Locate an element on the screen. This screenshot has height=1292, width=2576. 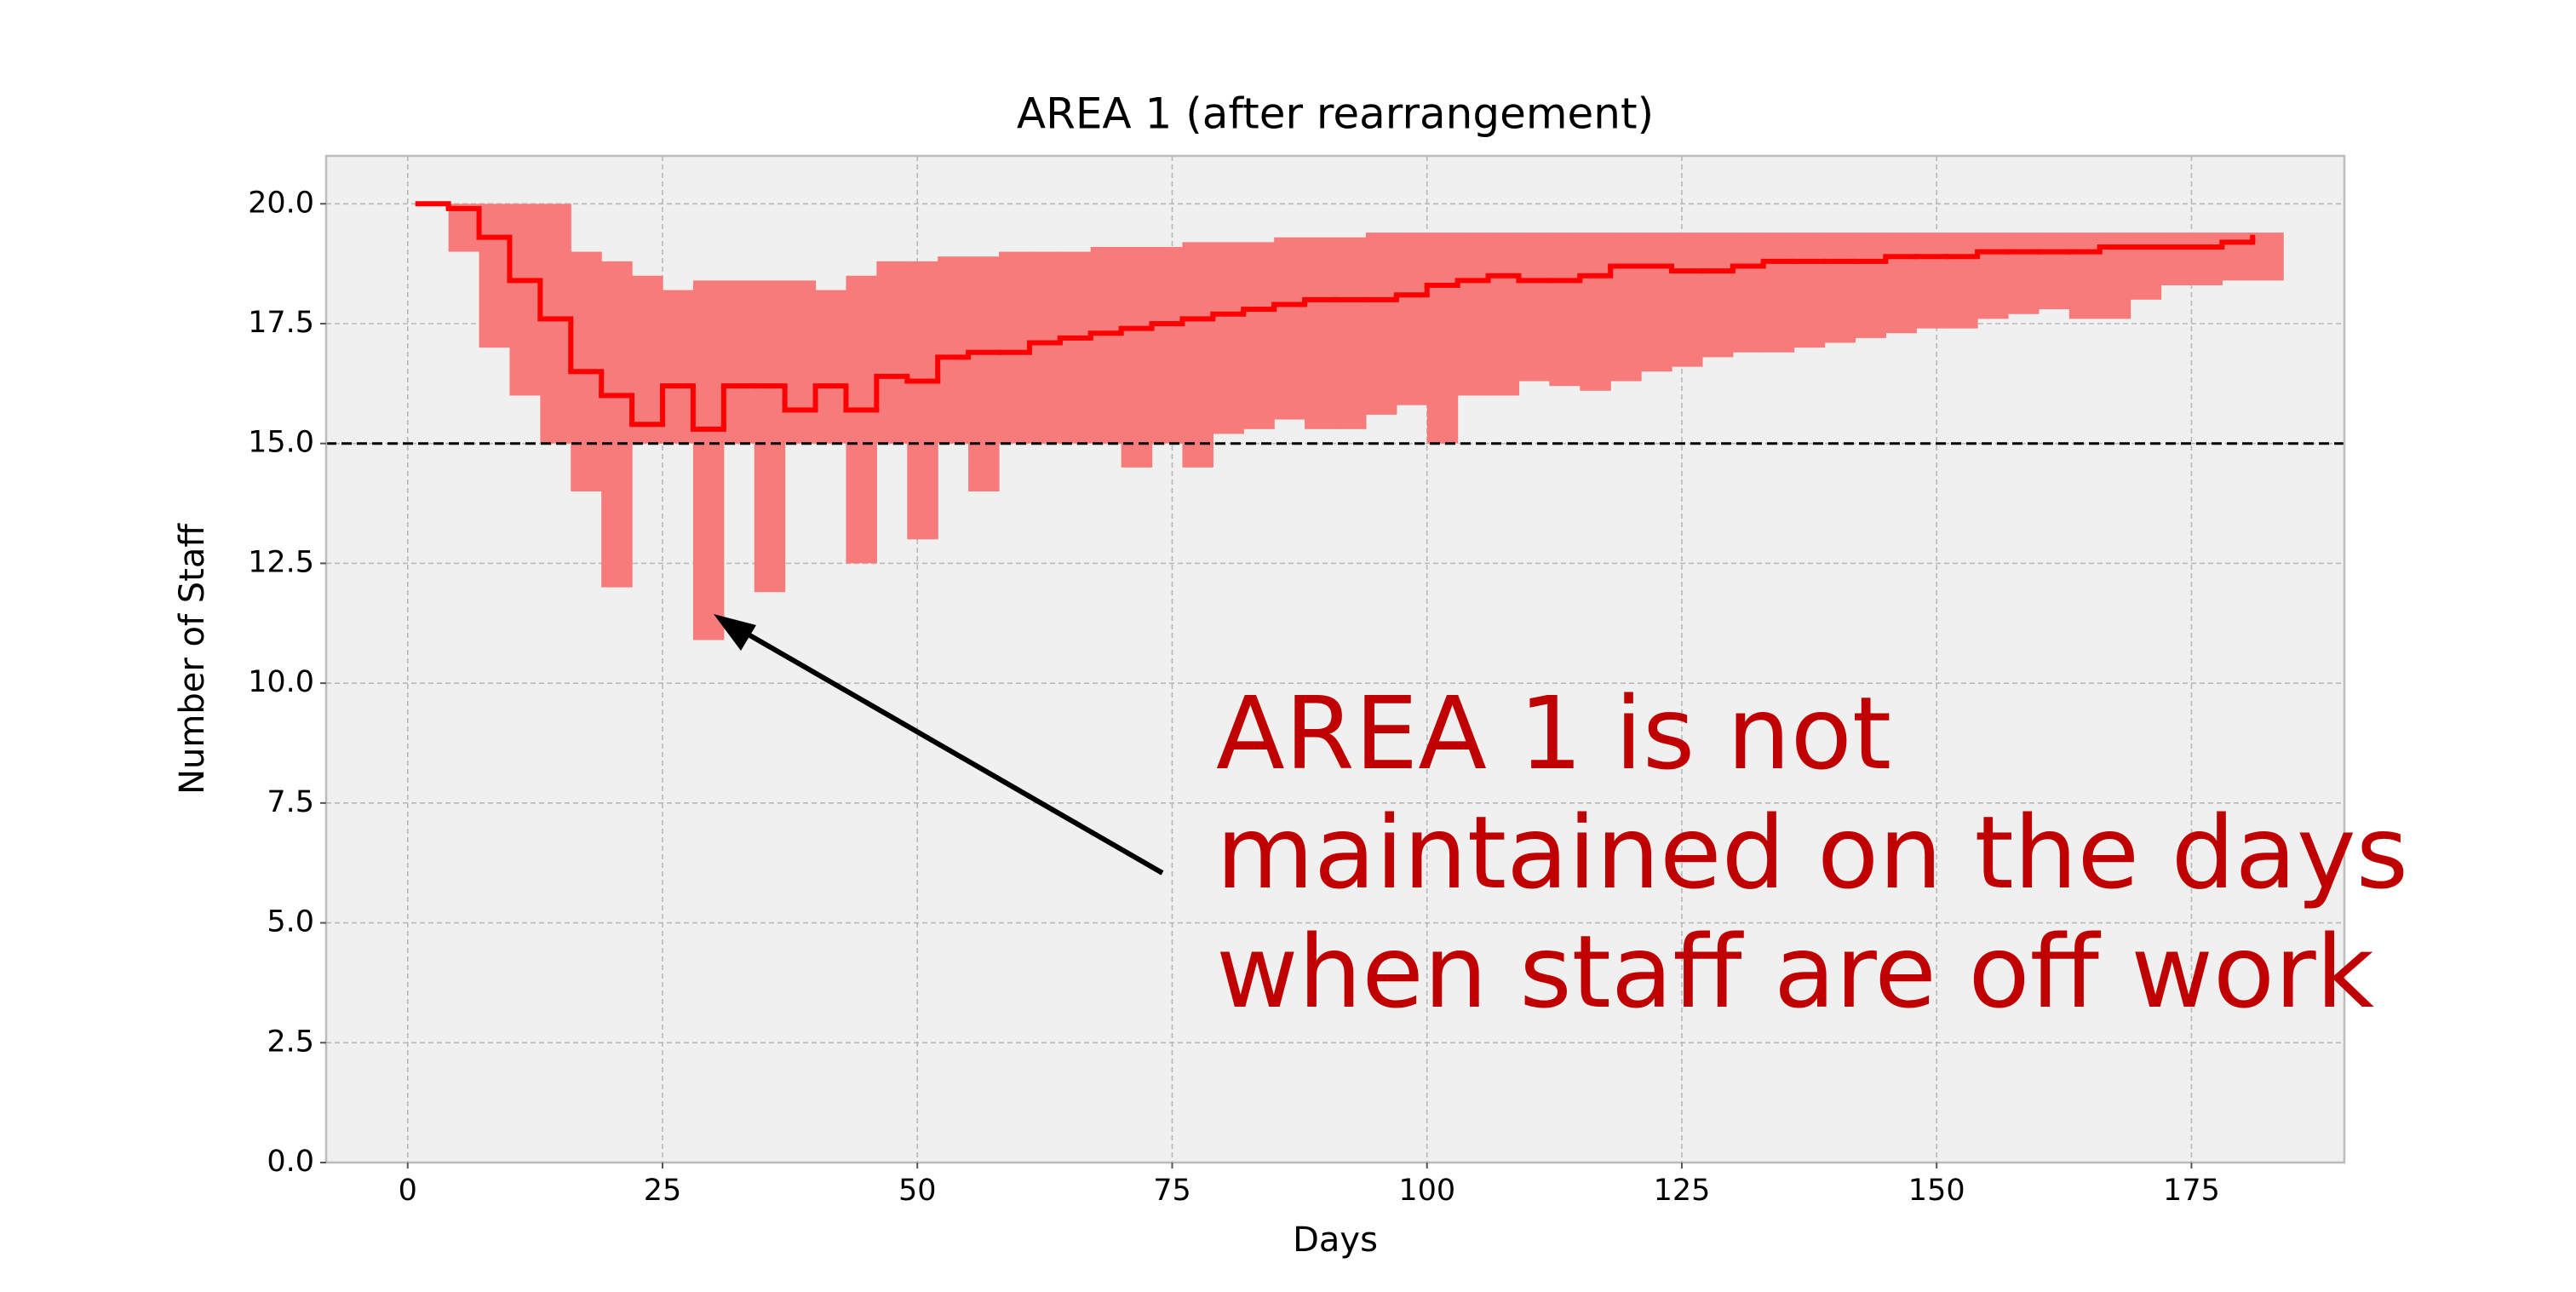
x-tick-label: 125 is located at coordinates (1682, 1191).